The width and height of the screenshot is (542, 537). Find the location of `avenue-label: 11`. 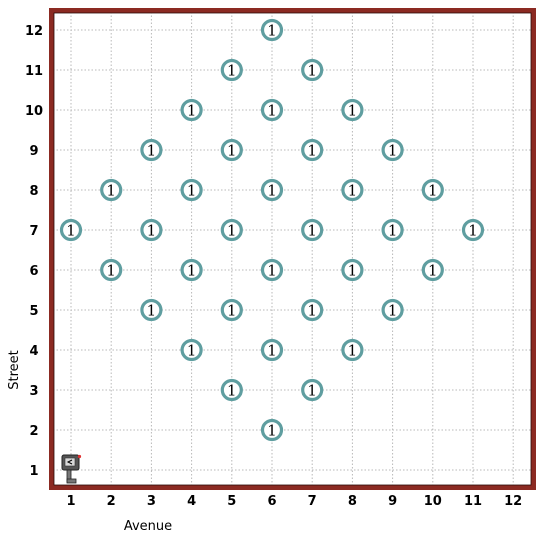

avenue-label: 11 is located at coordinates (473, 501).